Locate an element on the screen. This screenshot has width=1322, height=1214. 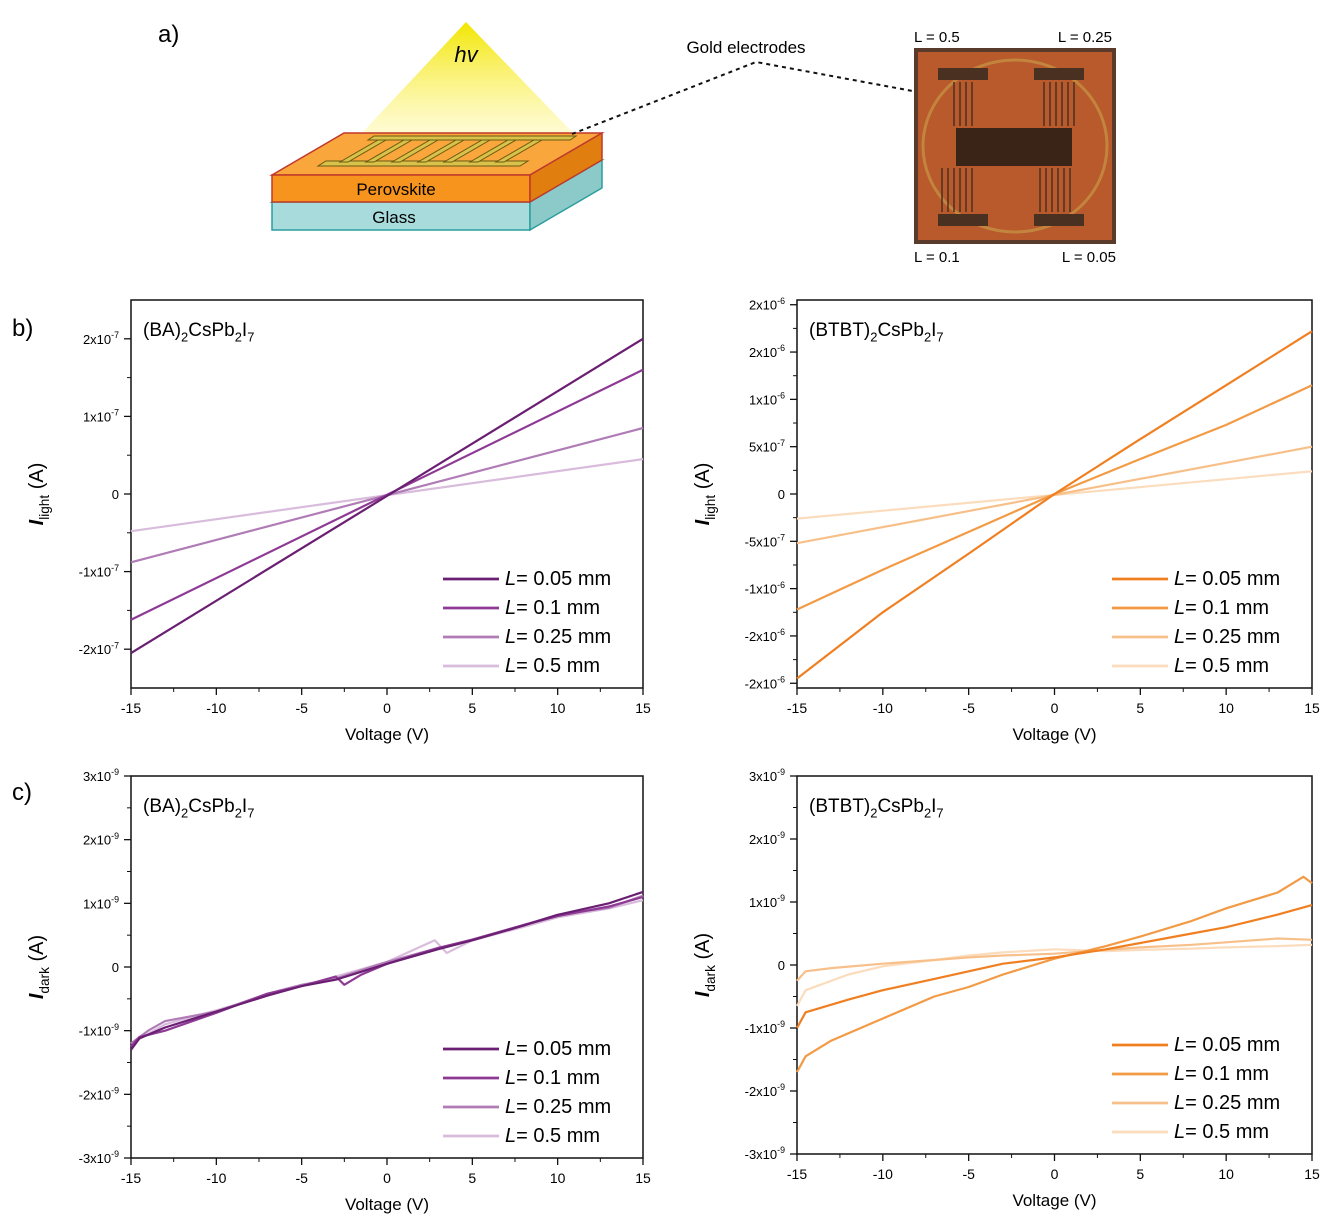
glass-label: Glass is located at coordinates (393, 217).